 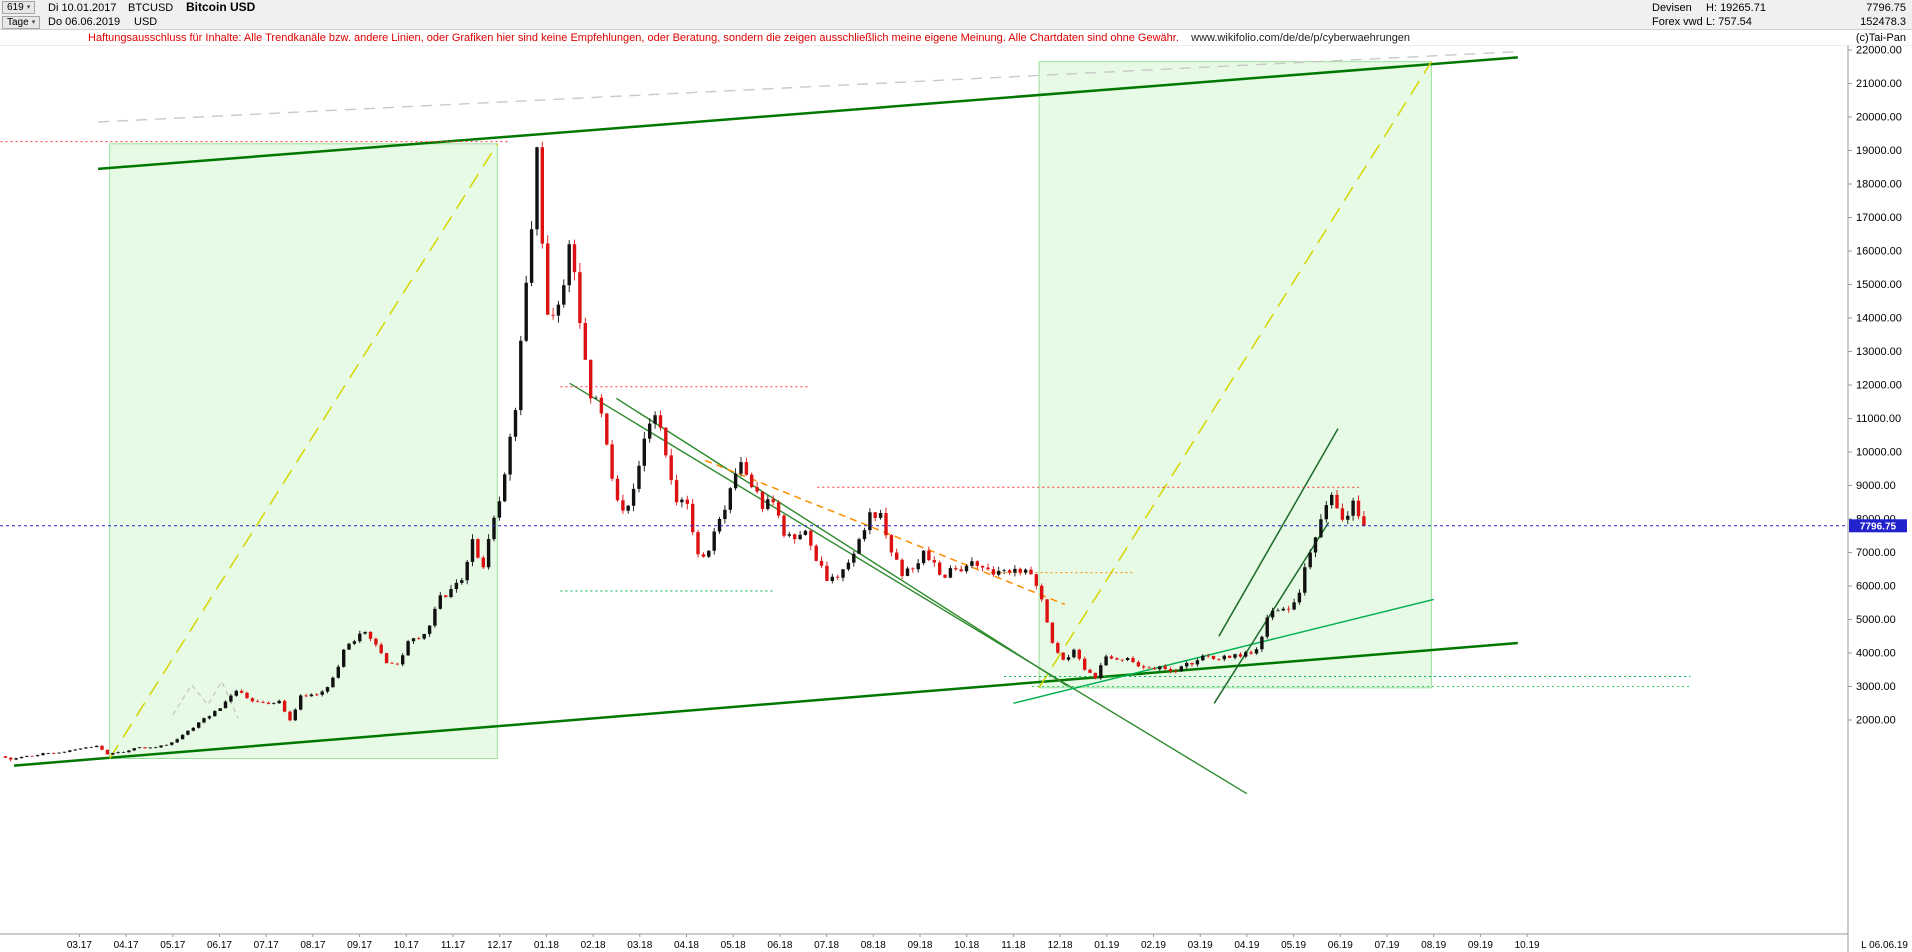 I want to click on period-low: L: 757.54, so click(x=1729, y=22).